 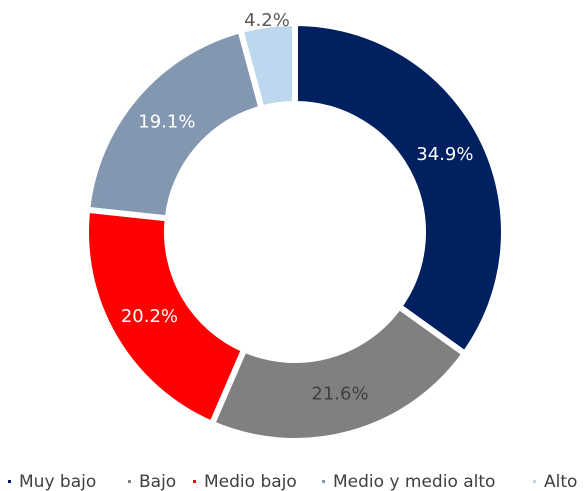 What do you see at coordinates (444, 154) in the screenshot?
I see `data-label: 34.9%` at bounding box center [444, 154].